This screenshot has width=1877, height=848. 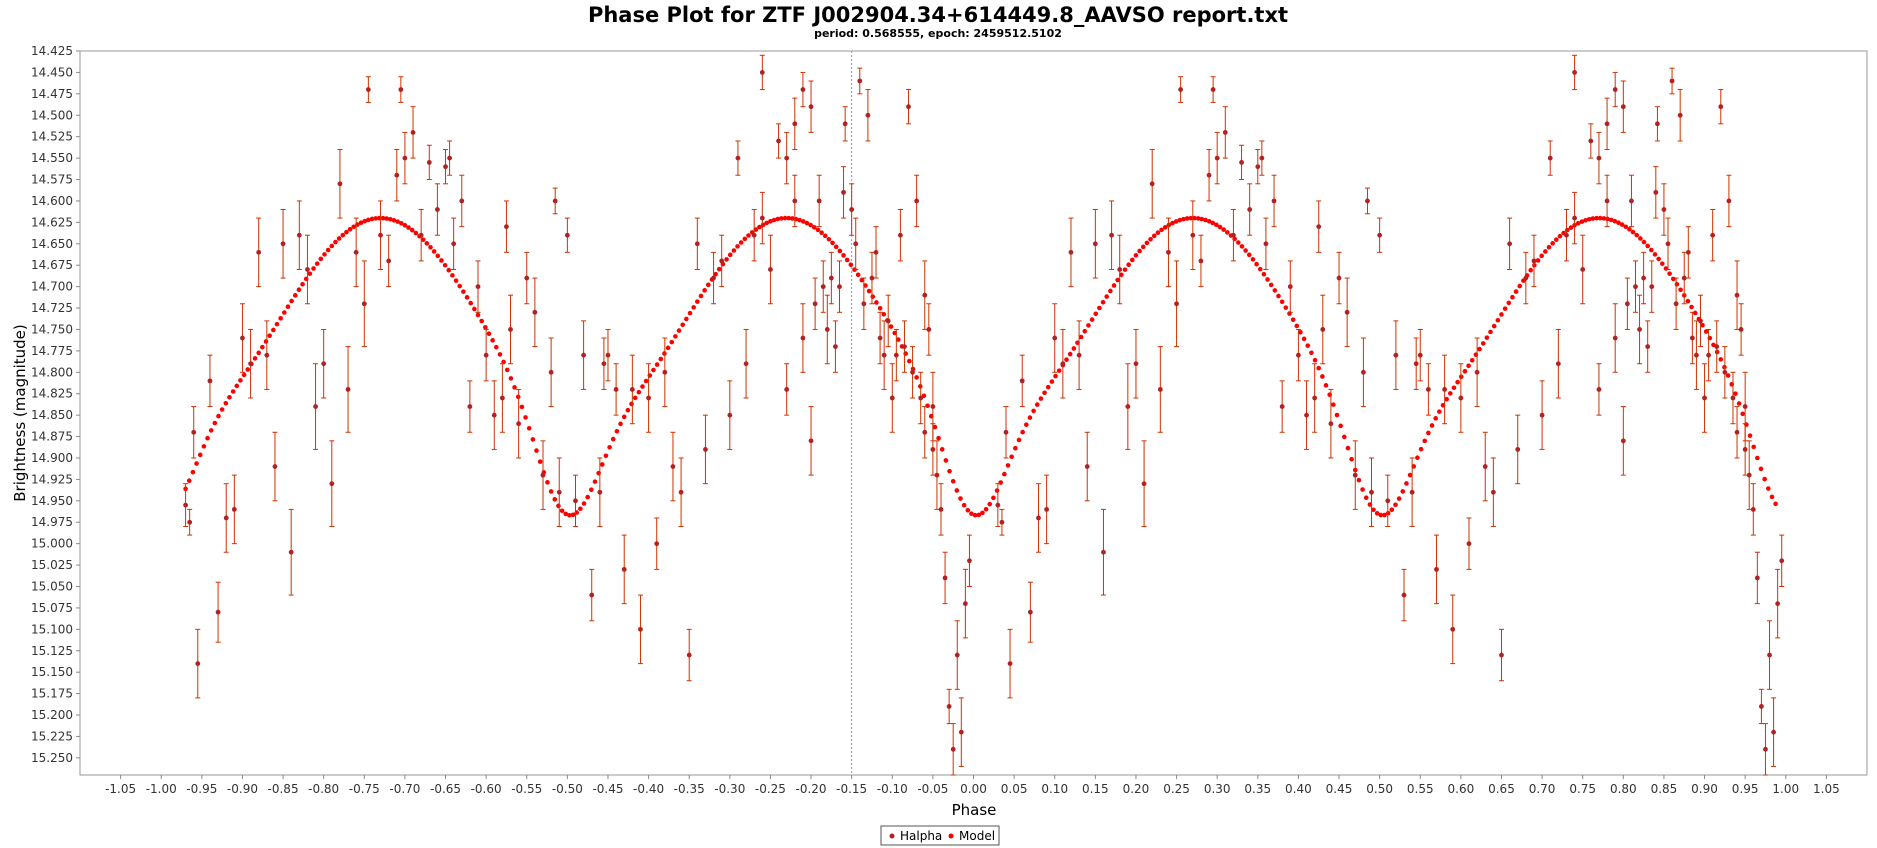 What do you see at coordinates (445, 789) in the screenshot?
I see `x-tick-label: -0.65` at bounding box center [445, 789].